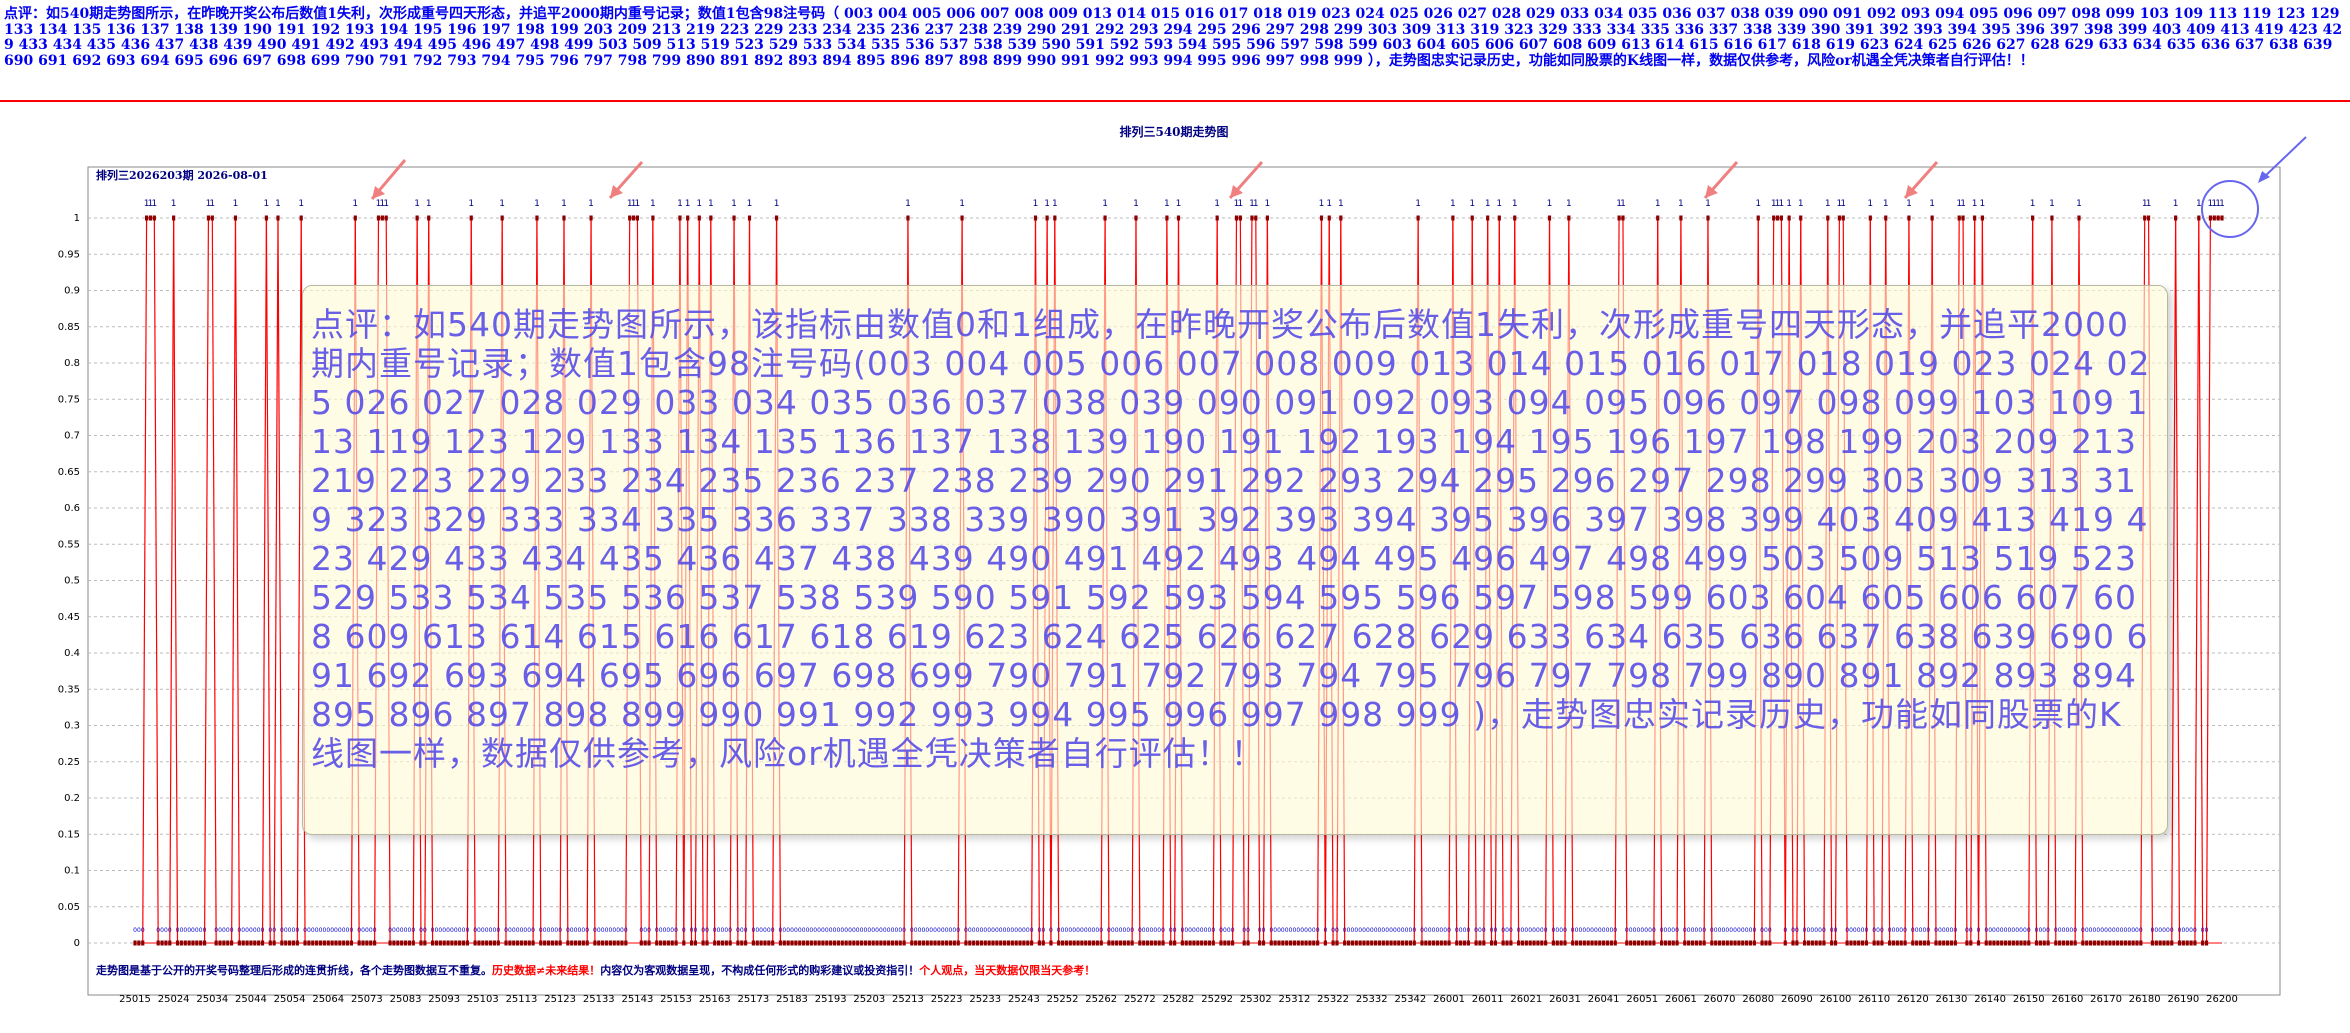 Image resolution: width=2350 pixels, height=1033 pixels. What do you see at coordinates (1410, 999) in the screenshot?
I see `xtick-label: 25342` at bounding box center [1410, 999].